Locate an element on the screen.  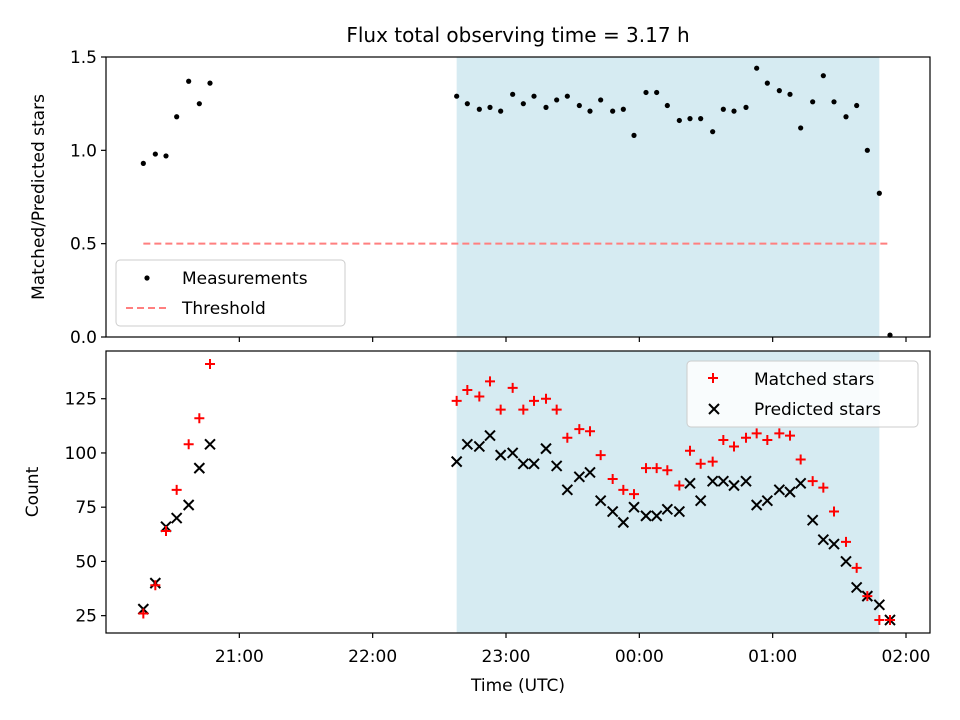
count-y-tick-label: 125 is located at coordinates (81, 400).